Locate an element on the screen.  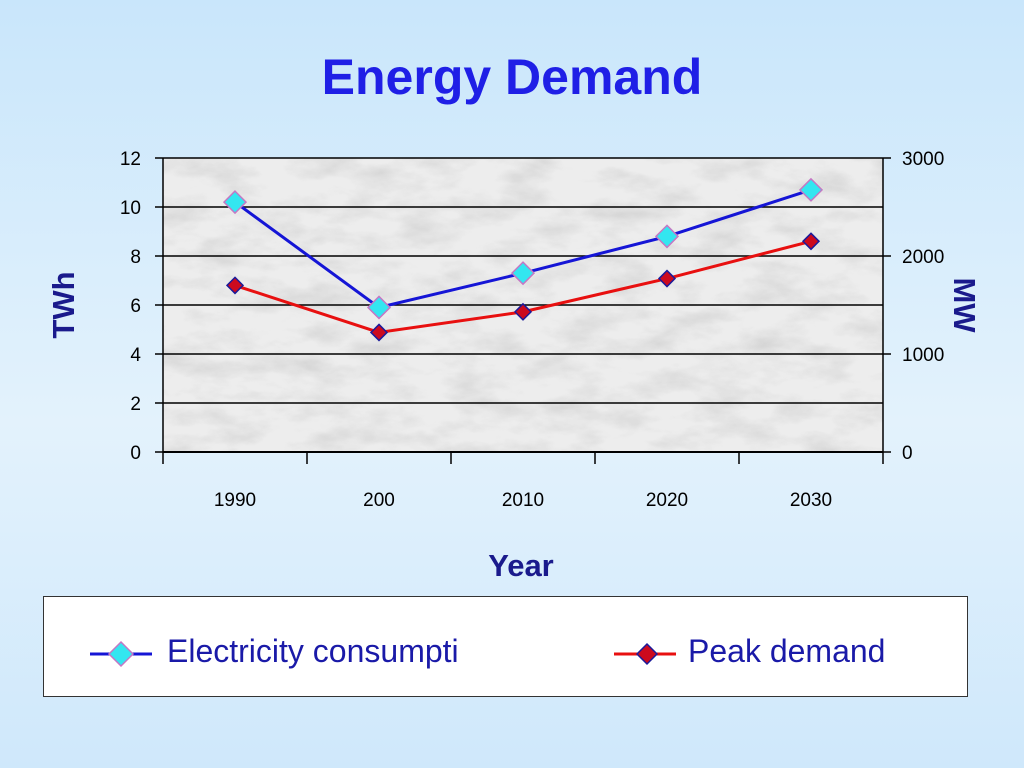
y2-tick-label: 1000 is located at coordinates (923, 355).